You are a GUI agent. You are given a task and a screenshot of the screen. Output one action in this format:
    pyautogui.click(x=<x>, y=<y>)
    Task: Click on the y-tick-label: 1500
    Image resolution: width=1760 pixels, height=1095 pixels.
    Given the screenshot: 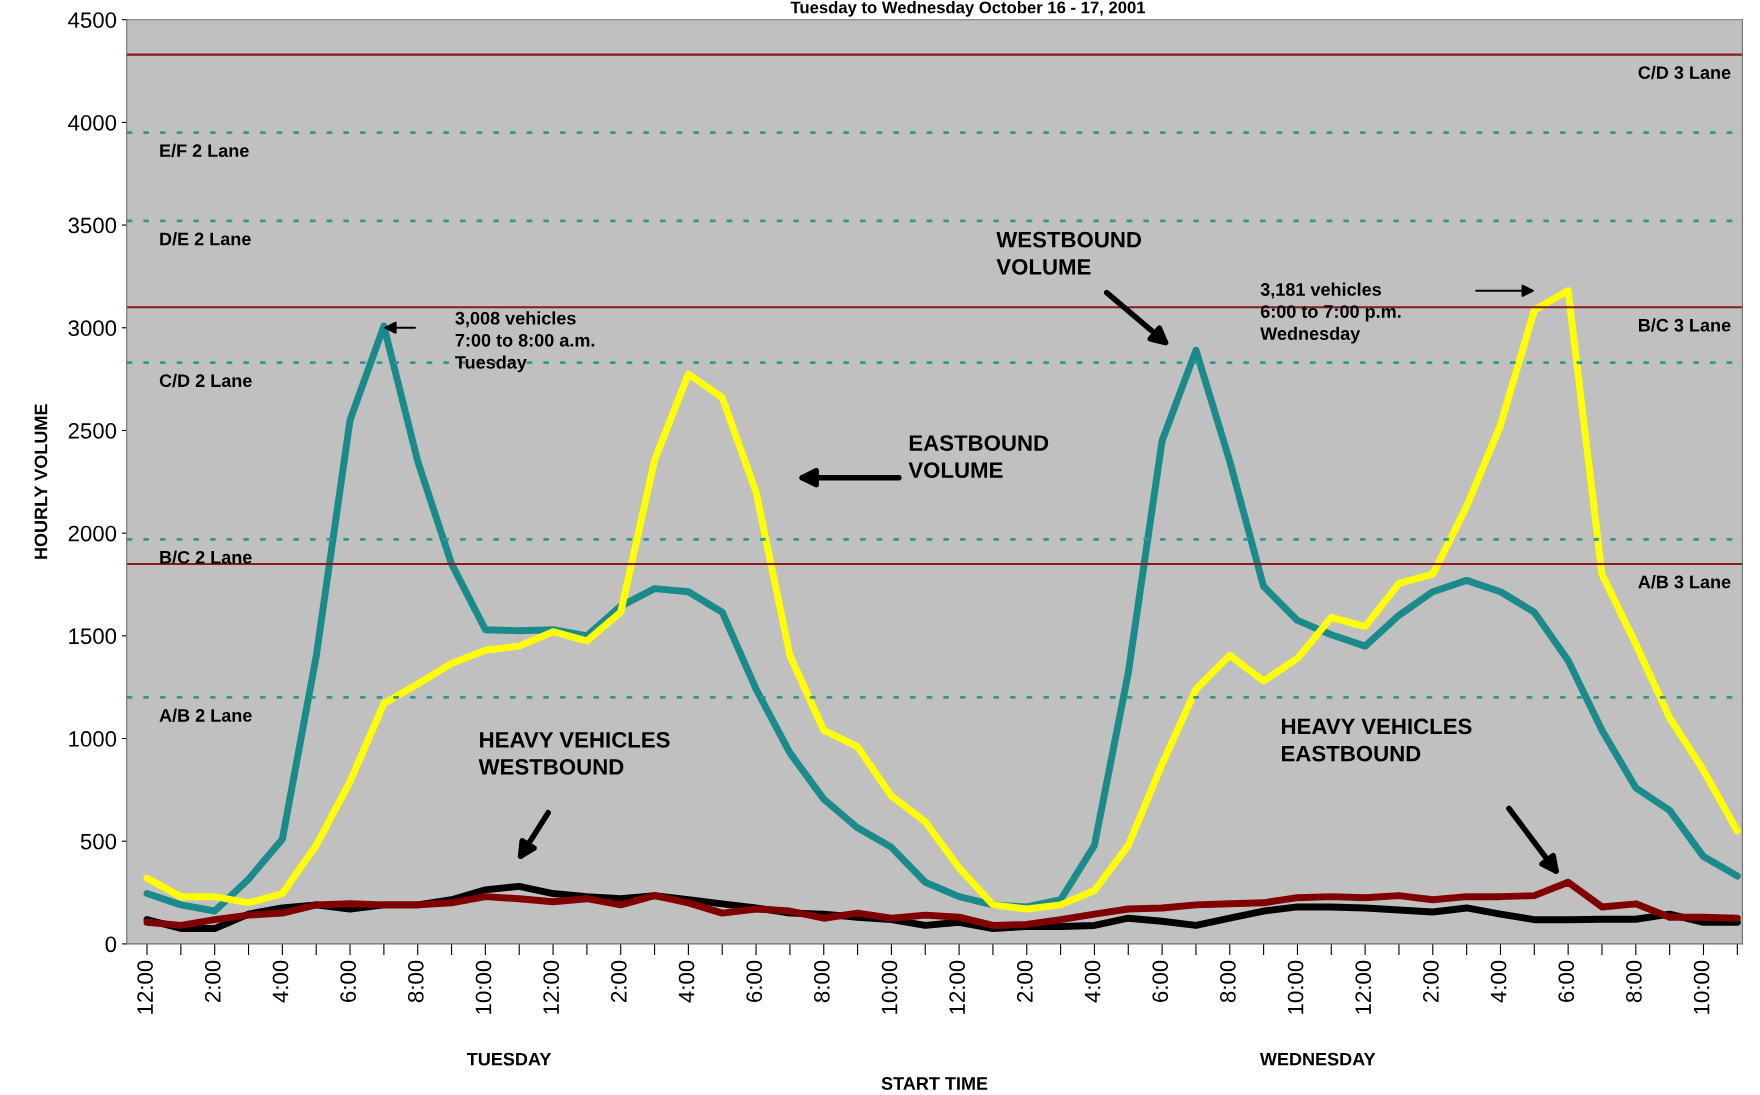 What is the action you would take?
    pyautogui.click(x=93, y=636)
    